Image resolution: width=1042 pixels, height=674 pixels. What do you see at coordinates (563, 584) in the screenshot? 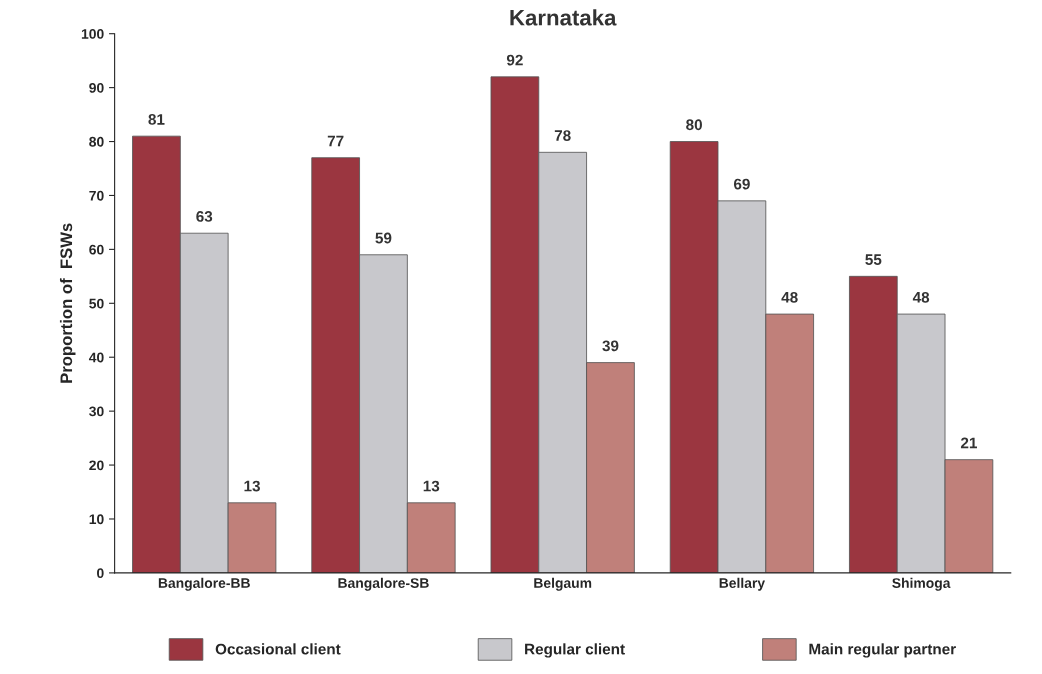
I see `x-tick-label: Belgaum` at bounding box center [563, 584].